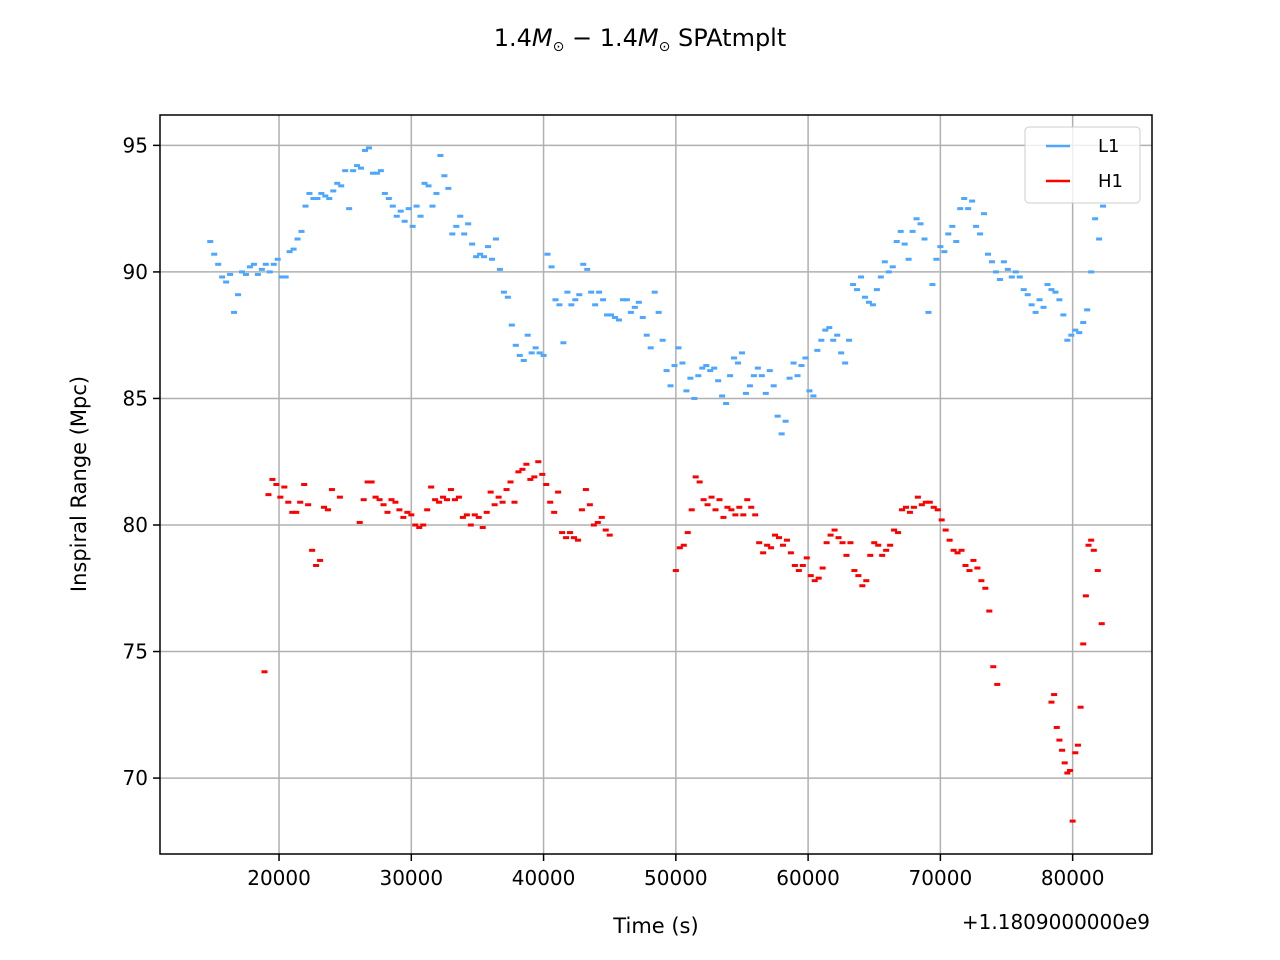 The width and height of the screenshot is (1280, 960). I want to click on legend: L1 H1, so click(1082, 165).